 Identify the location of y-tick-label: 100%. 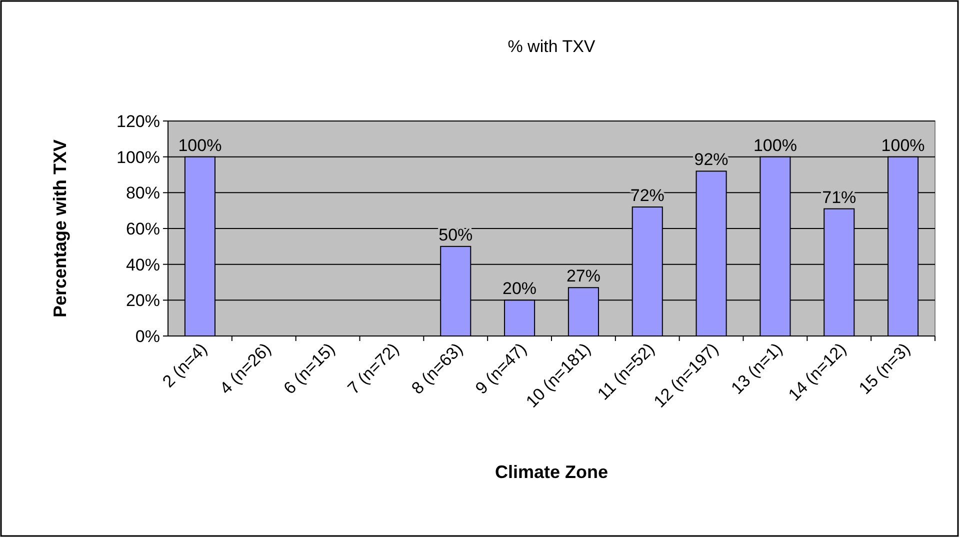
(138, 157).